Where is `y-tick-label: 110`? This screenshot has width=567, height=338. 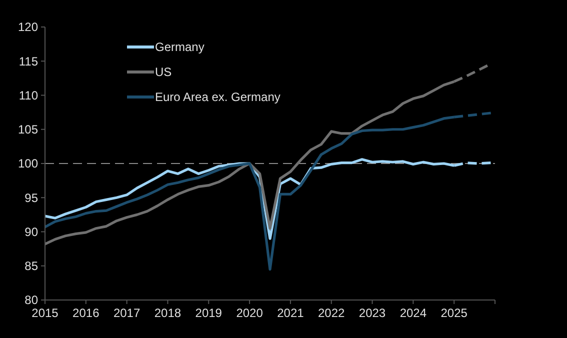 y-tick-label: 110 is located at coordinates (28, 95).